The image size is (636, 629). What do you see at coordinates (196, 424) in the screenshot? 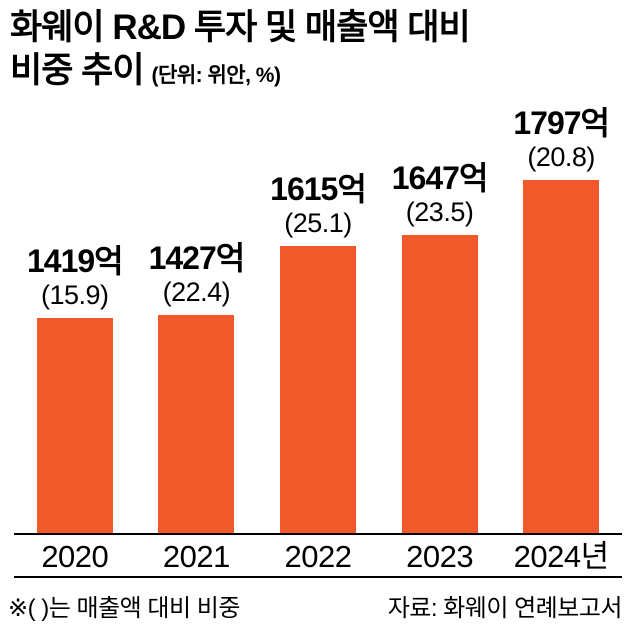
I see `bar-2021` at bounding box center [196, 424].